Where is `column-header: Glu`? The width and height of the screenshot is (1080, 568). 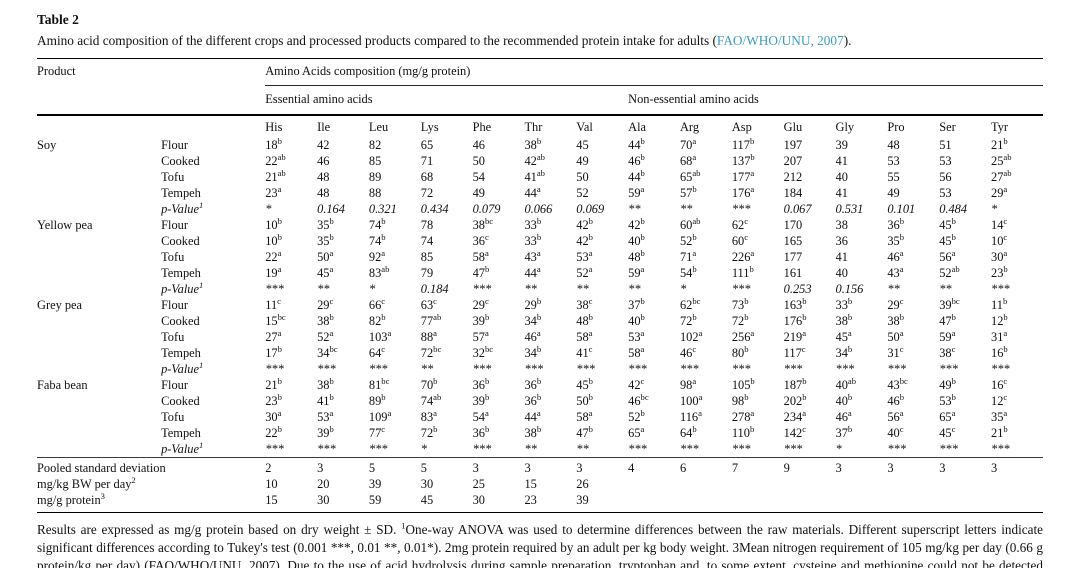
column-header: Glu is located at coordinates (809, 125).